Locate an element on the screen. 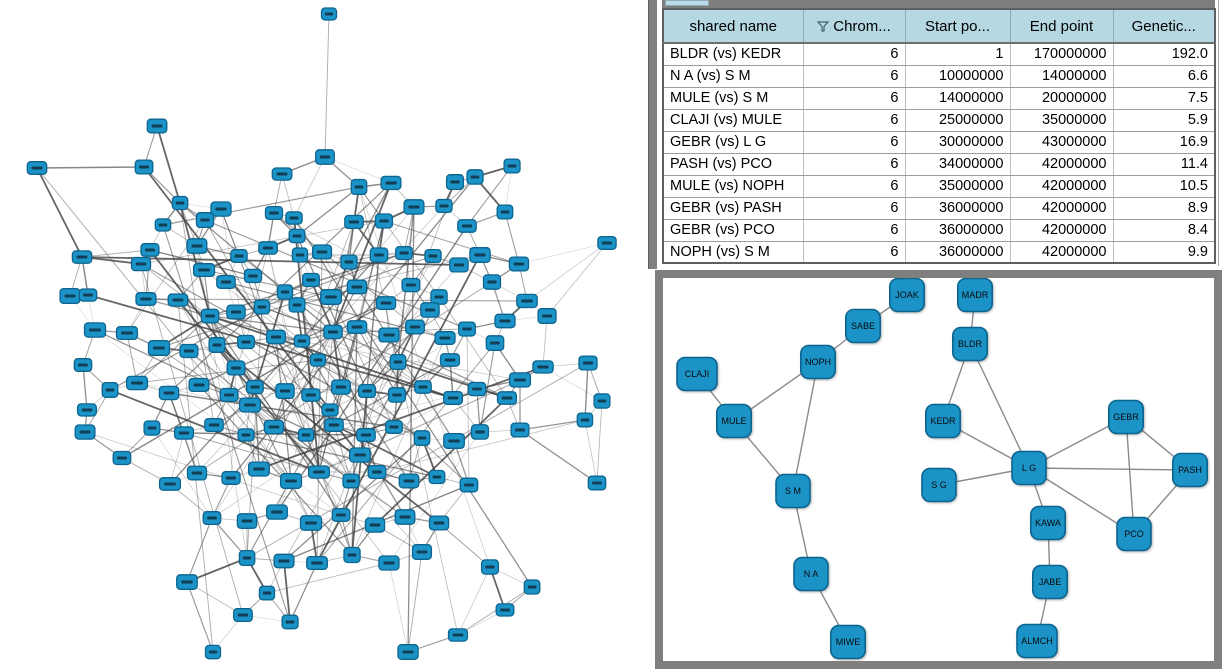 This screenshot has height=669, width=1222. subnetwork-node-noph: NOPH is located at coordinates (818, 362).